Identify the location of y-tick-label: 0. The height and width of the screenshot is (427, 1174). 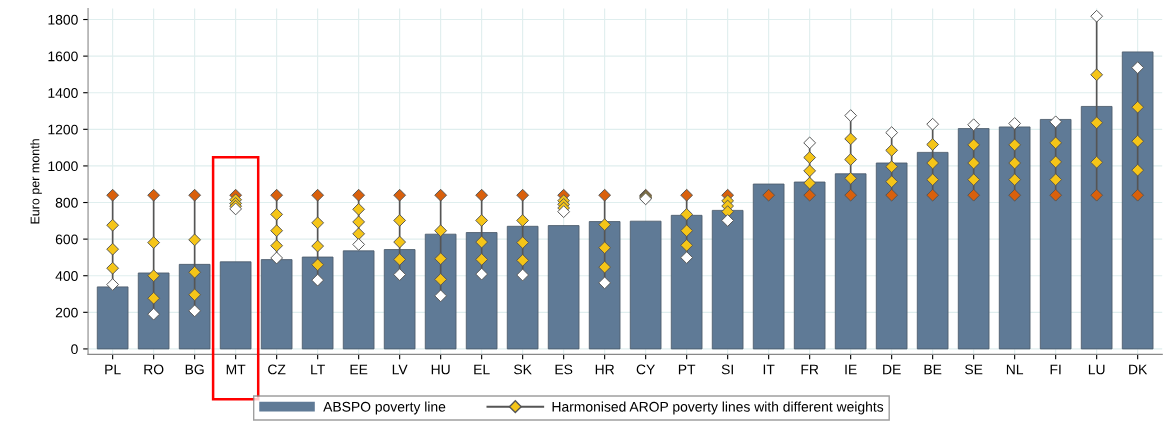
(74, 349).